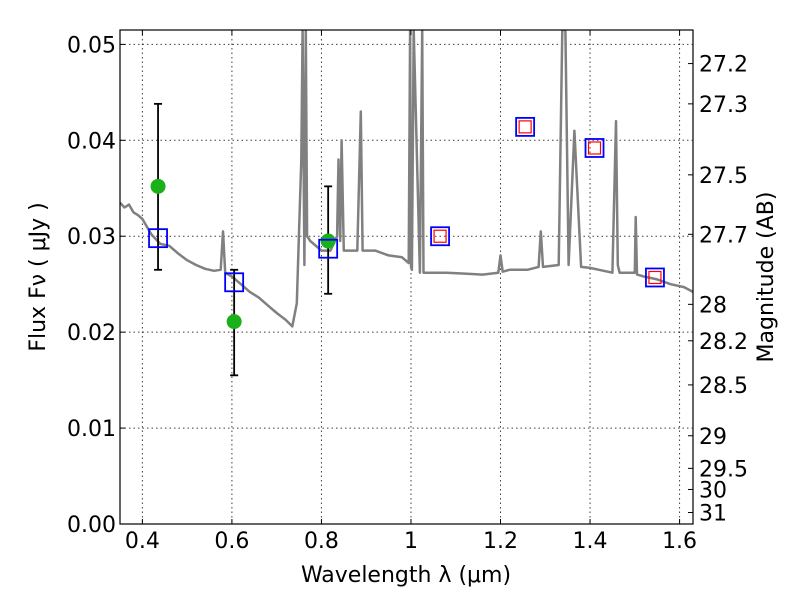 This screenshot has width=800, height=600. What do you see at coordinates (723, 235) in the screenshot?
I see `right-tick-label: 27.7` at bounding box center [723, 235].